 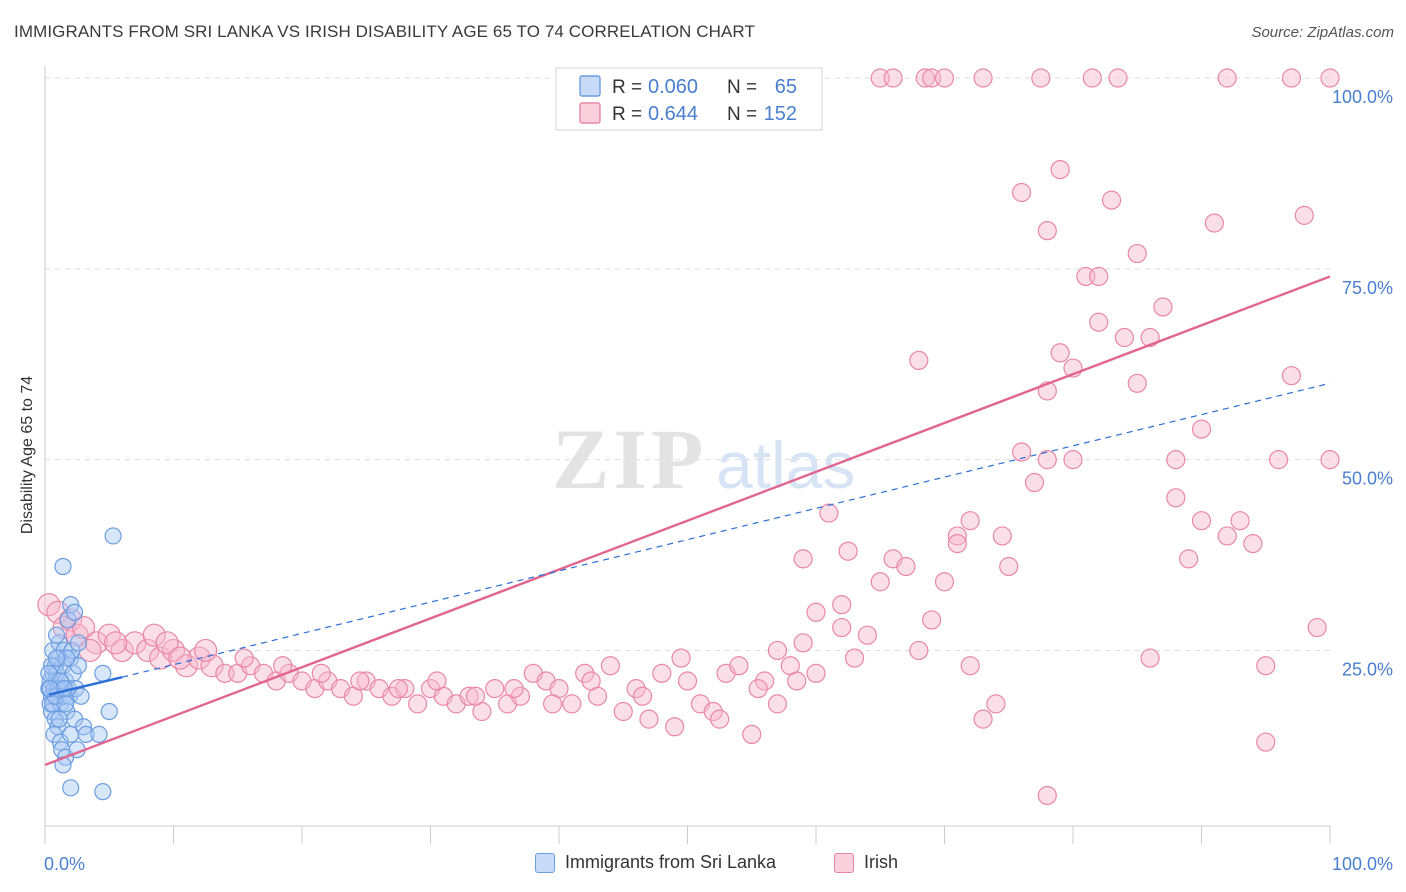 I want to click on legend-swatch-sri-lanka, so click(x=590, y=86).